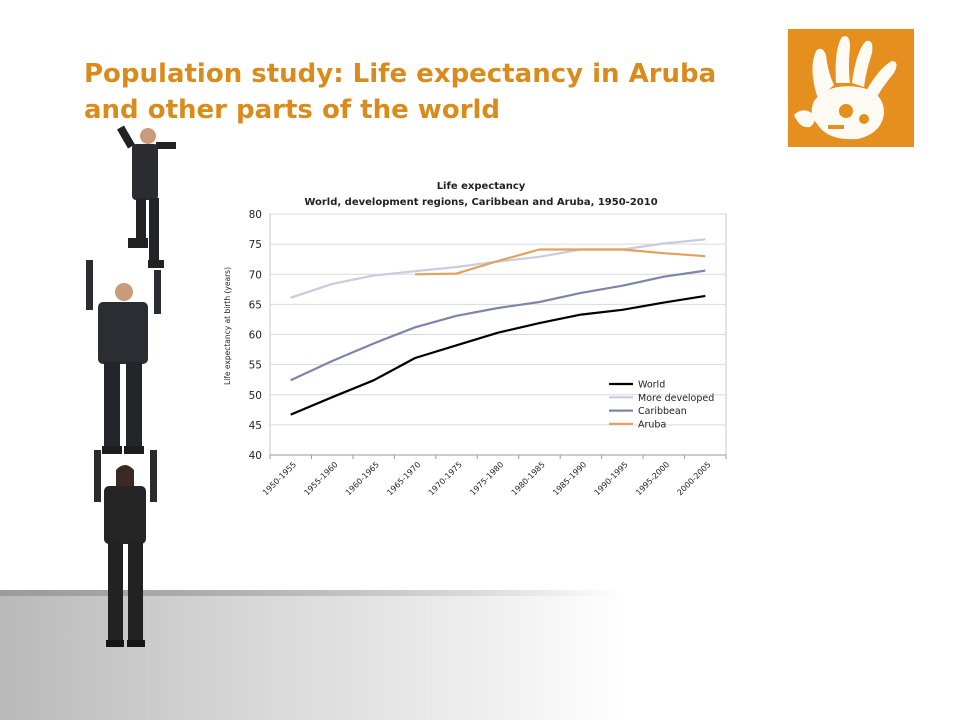 Image resolution: width=960 pixels, height=720 pixels. Describe the element at coordinates (255, 275) in the screenshot. I see `y-tick-label: 70` at that location.